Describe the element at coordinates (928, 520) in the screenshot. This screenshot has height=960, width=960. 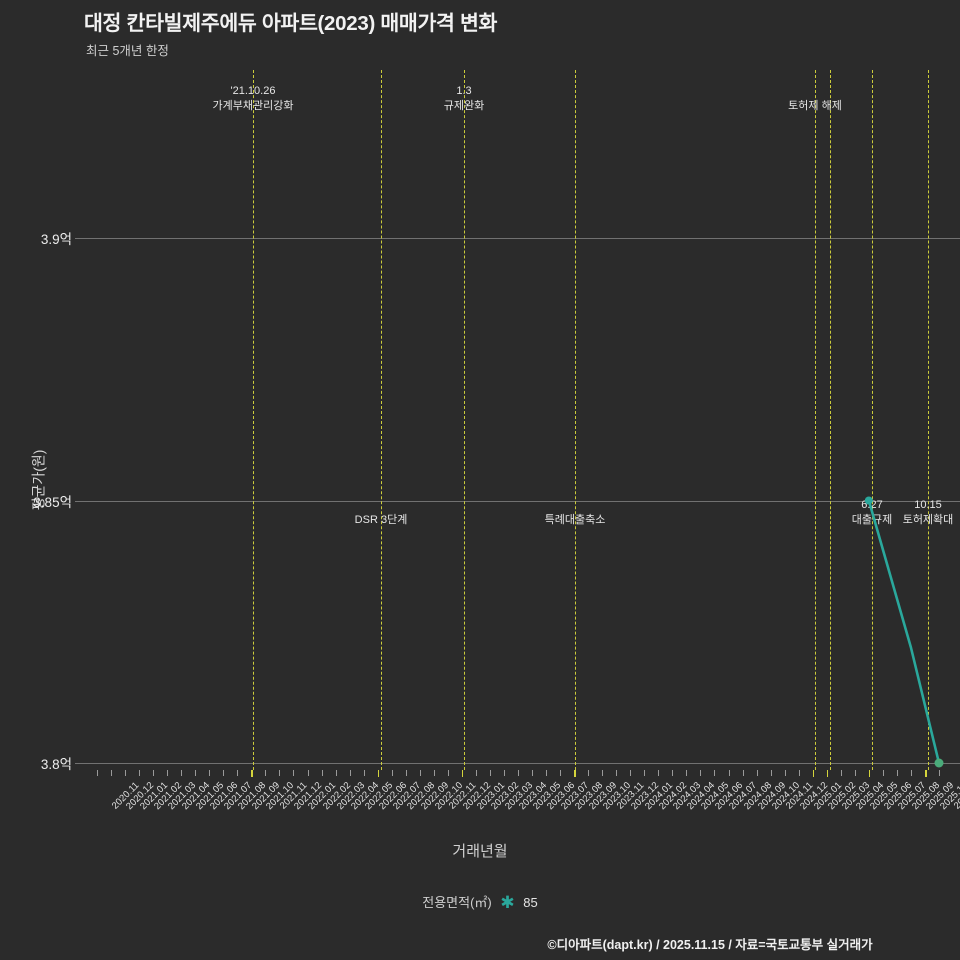
I see `event-name-label: 토허제확대` at that location.